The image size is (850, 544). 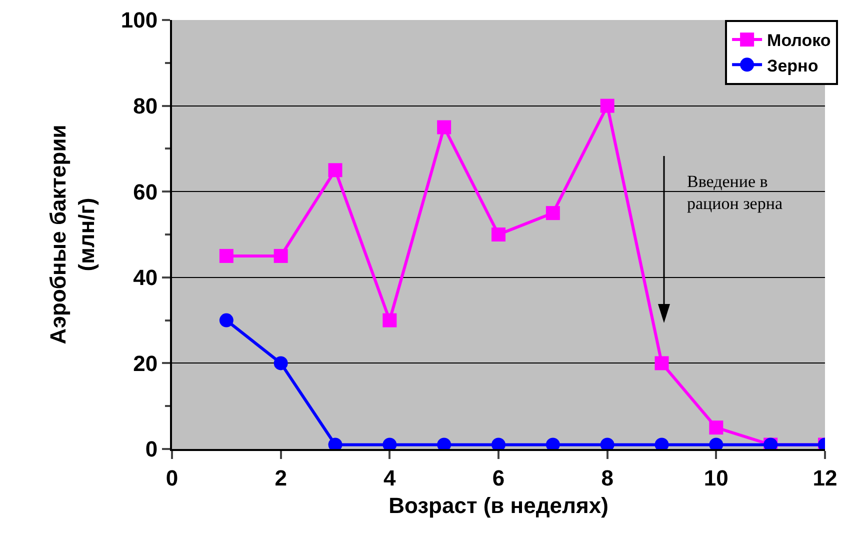 I want to click on x-tick-label: 12, so click(x=825, y=477).